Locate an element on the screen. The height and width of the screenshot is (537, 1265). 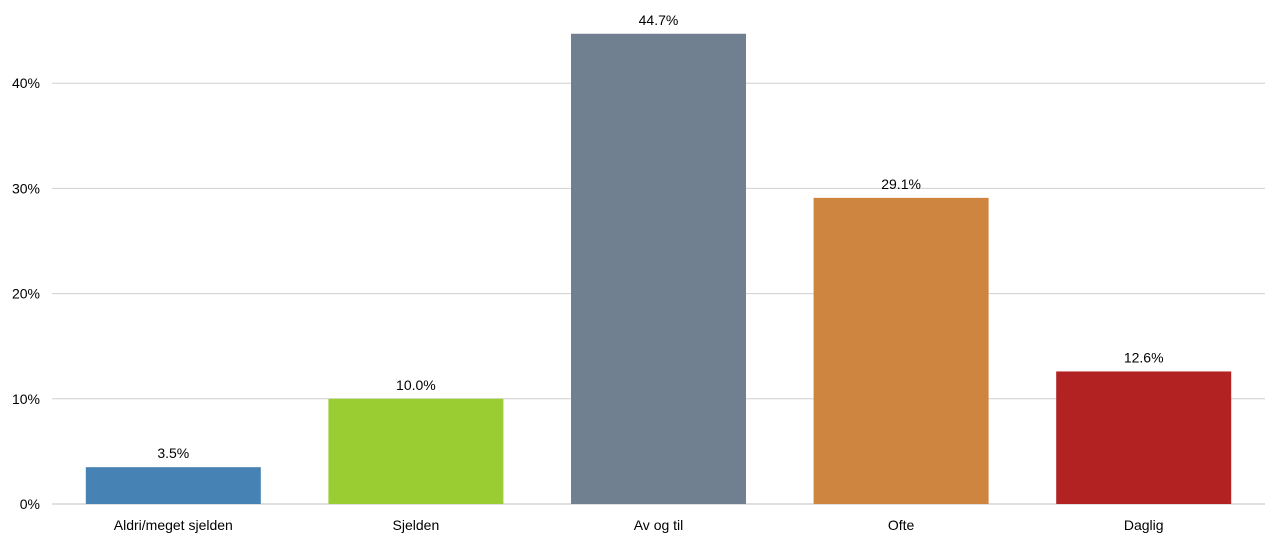
x-tick-label: Av og til is located at coordinates (659, 525).